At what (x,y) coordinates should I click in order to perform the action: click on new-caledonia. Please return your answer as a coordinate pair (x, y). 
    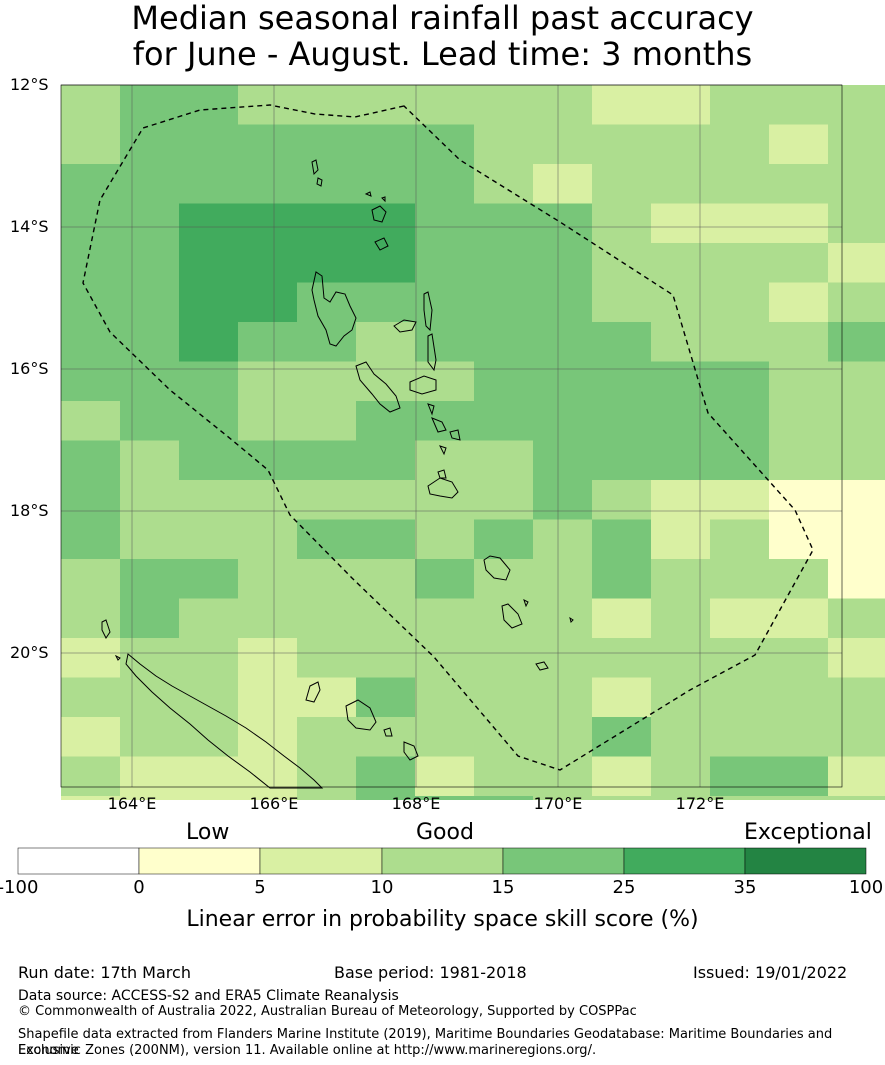
    Looking at the image, I should click on (224, 721).